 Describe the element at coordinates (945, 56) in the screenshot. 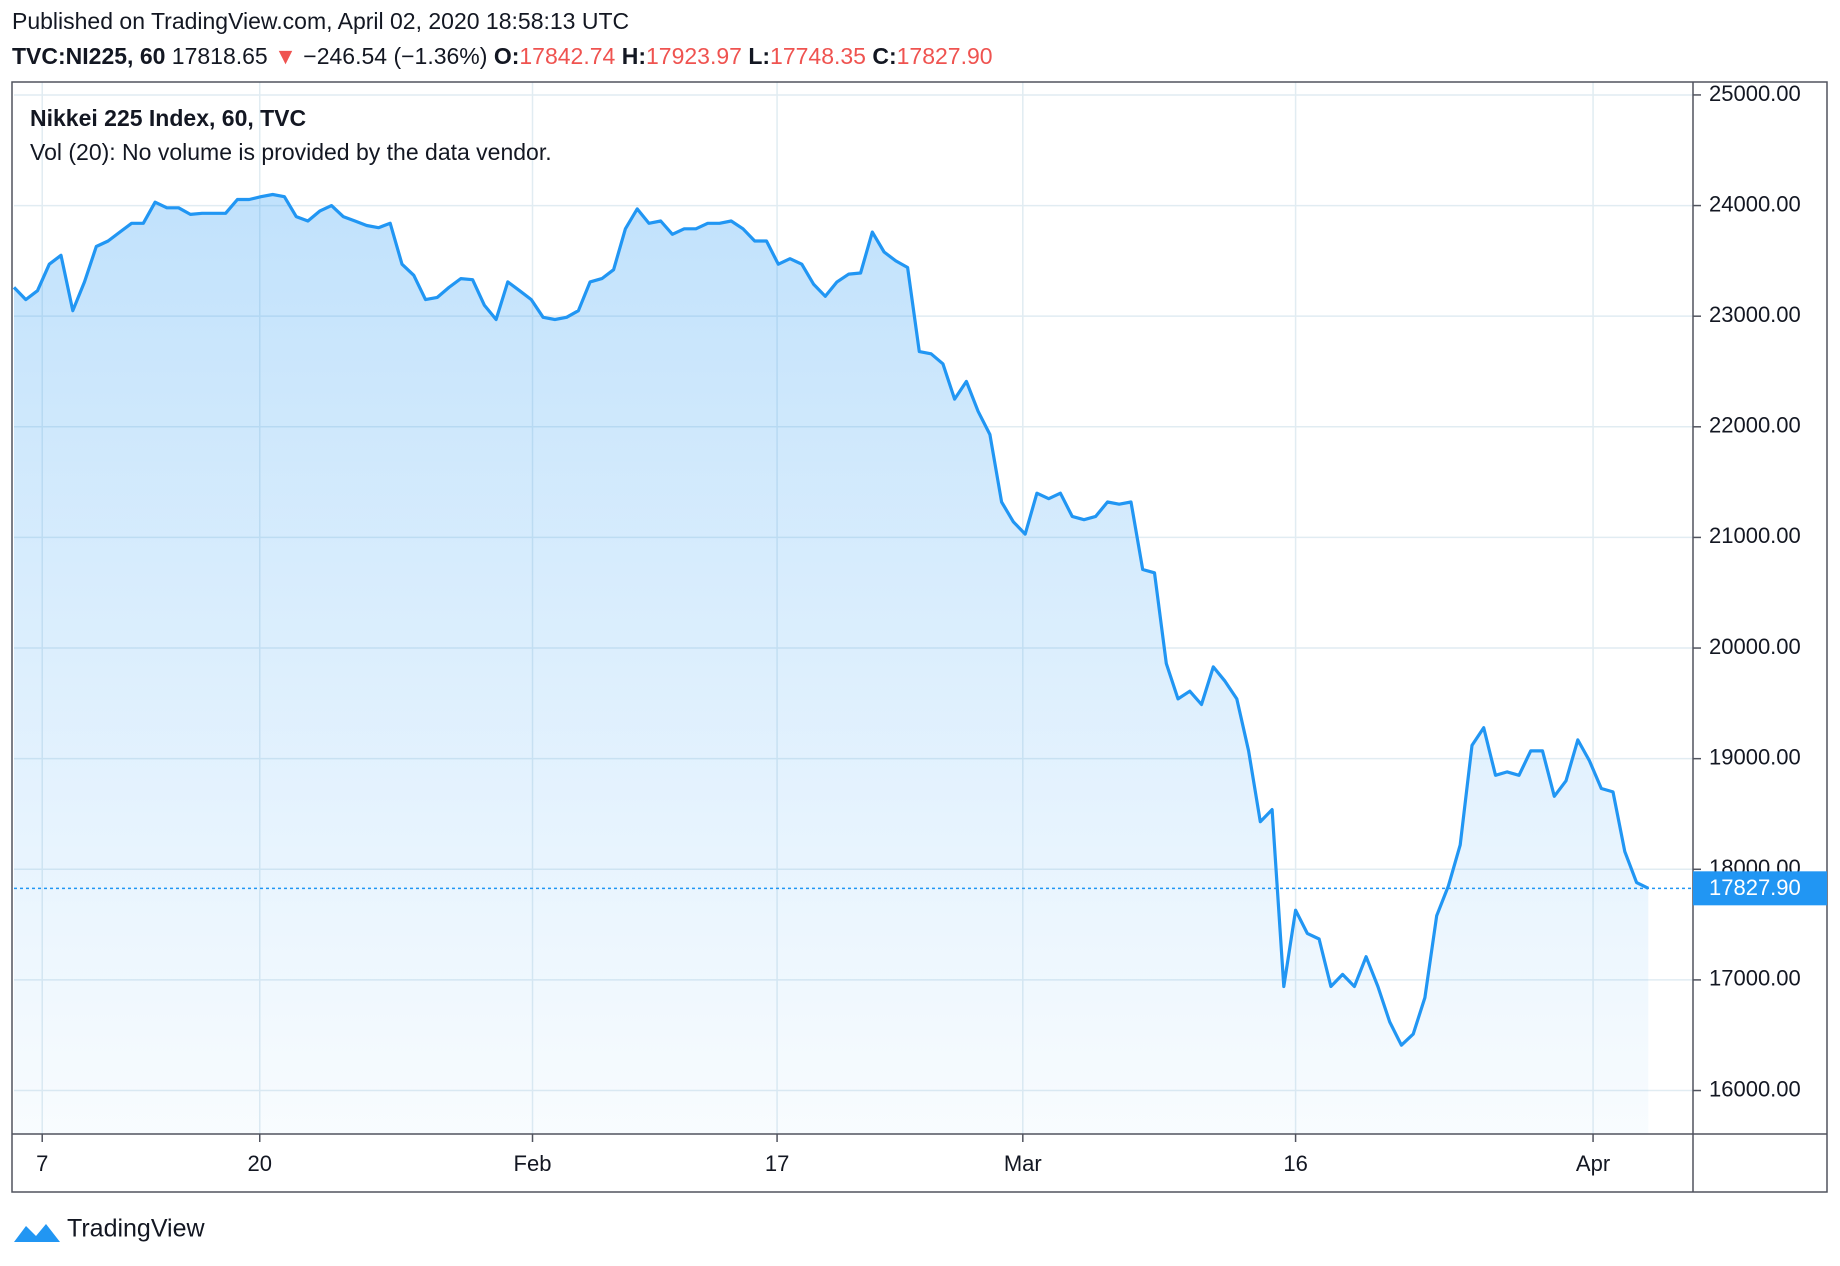

I see `close: 17827.90` at that location.